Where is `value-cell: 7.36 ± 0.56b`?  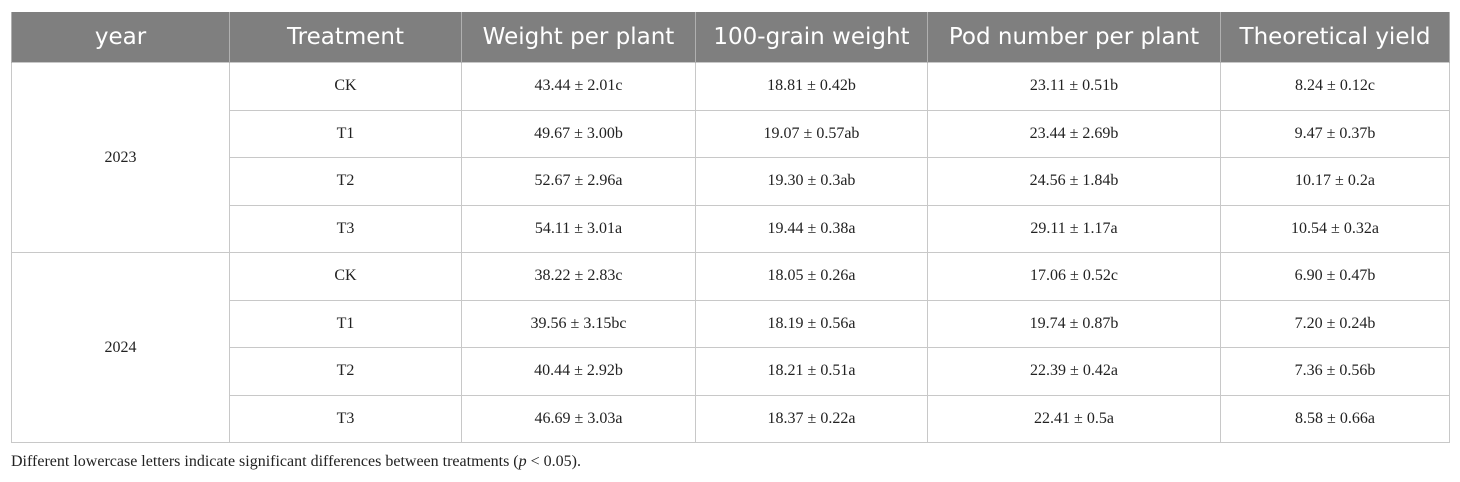
value-cell: 7.36 ± 0.56b is located at coordinates (1335, 371).